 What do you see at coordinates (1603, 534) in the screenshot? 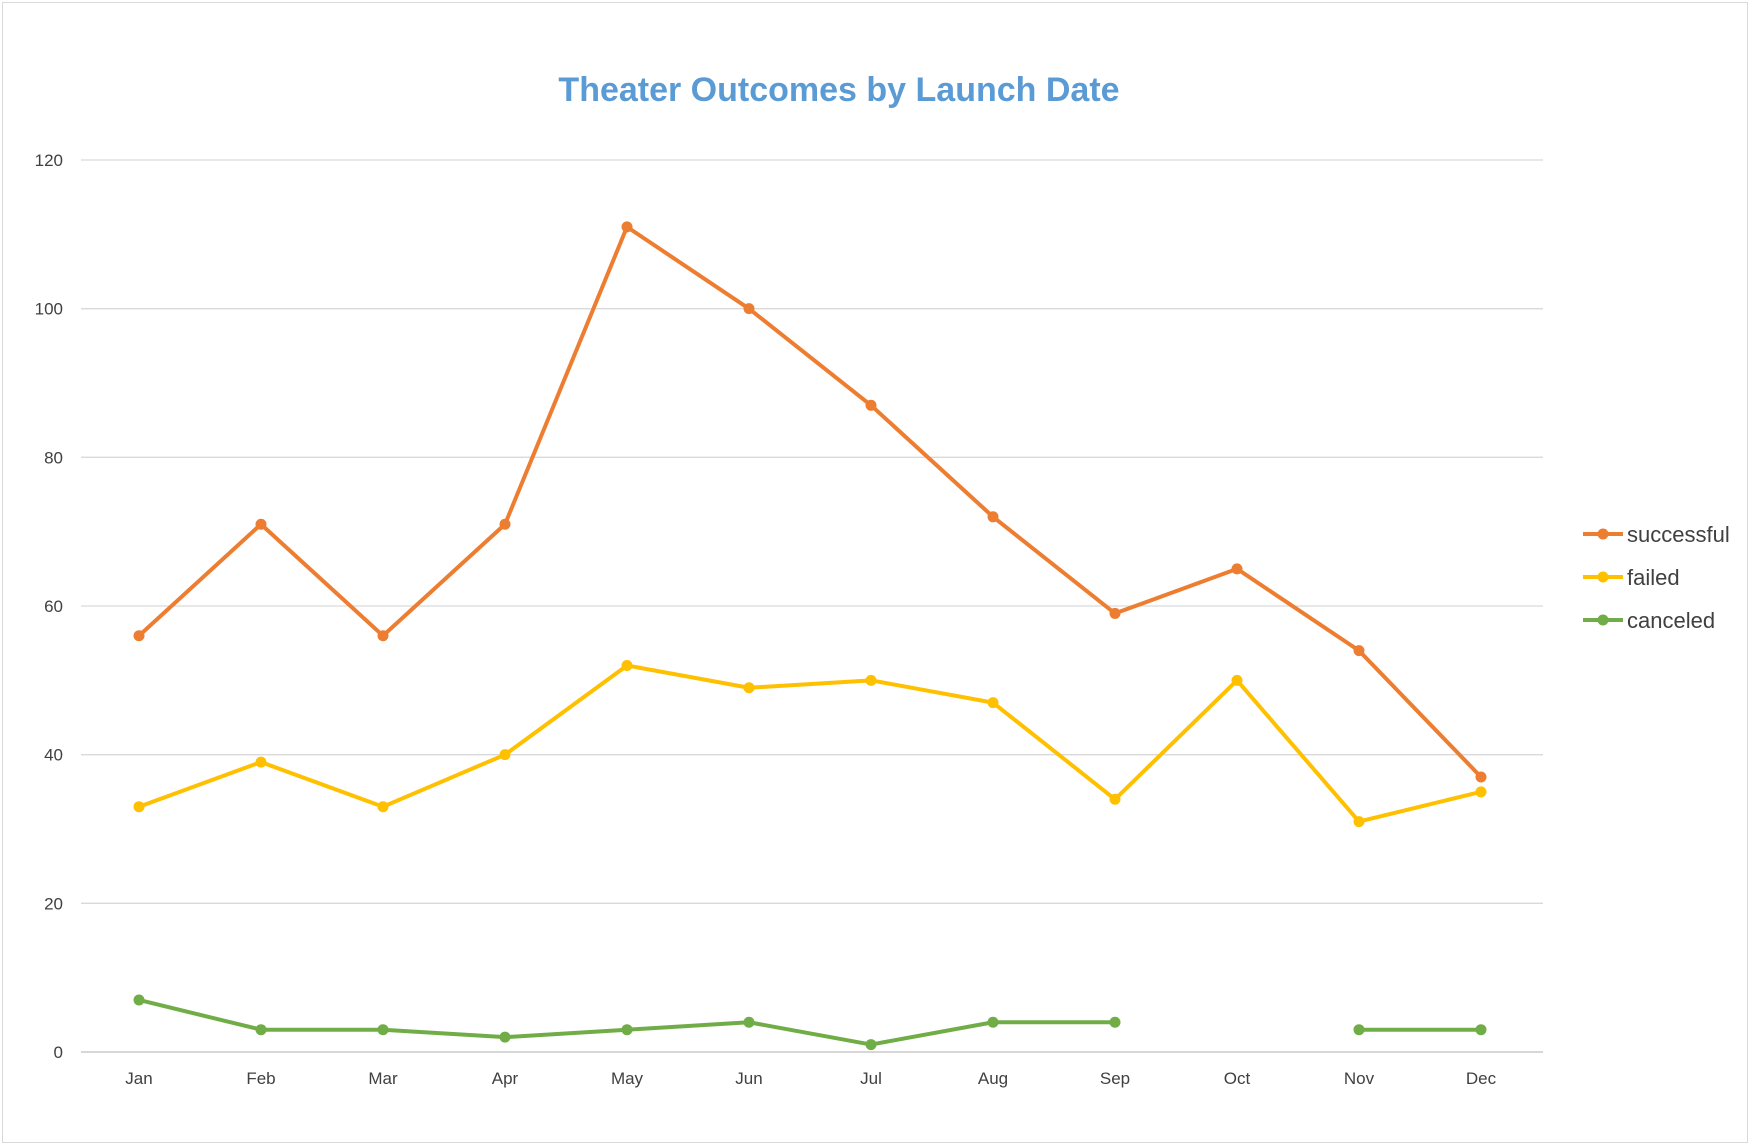
I see `legend-marker-successful` at bounding box center [1603, 534].